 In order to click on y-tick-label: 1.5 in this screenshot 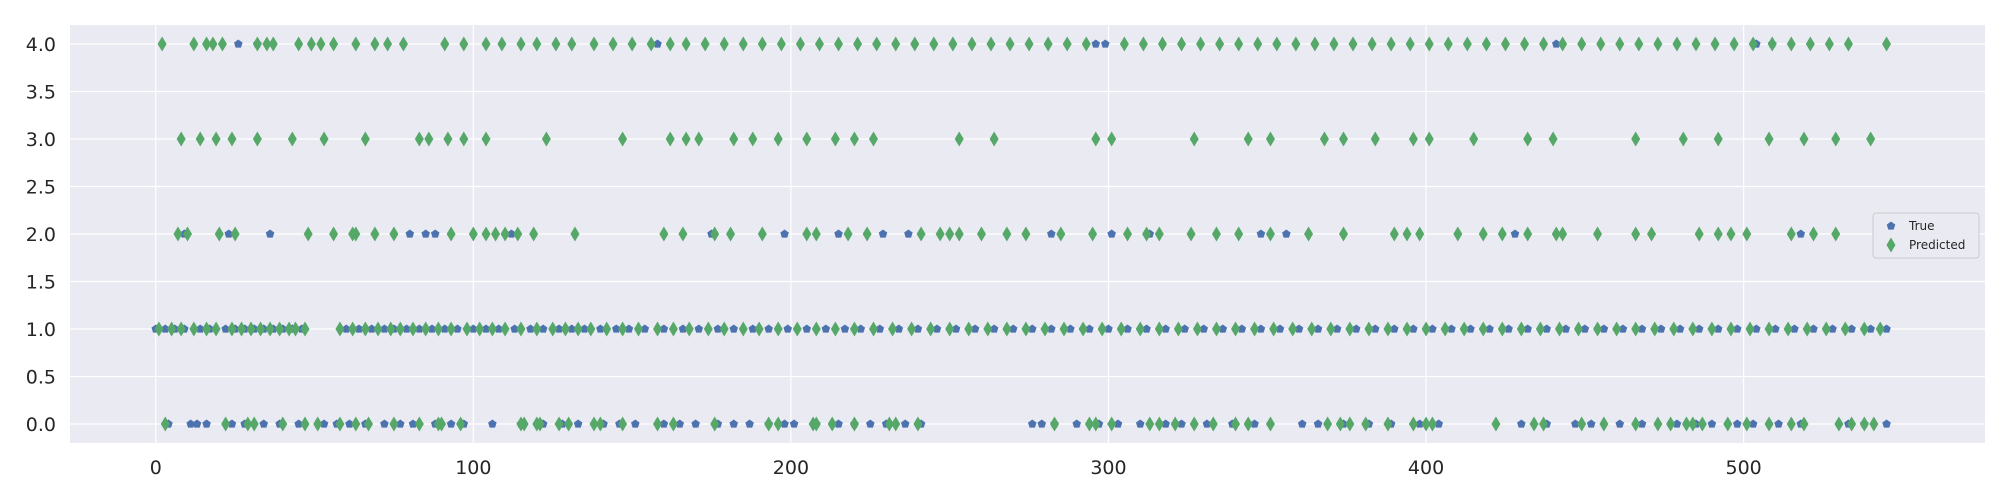, I will do `click(41, 283)`.